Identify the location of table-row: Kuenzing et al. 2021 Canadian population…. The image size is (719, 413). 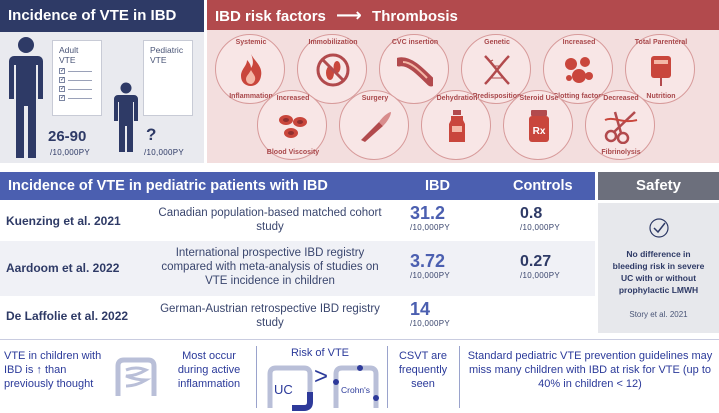
(297, 221).